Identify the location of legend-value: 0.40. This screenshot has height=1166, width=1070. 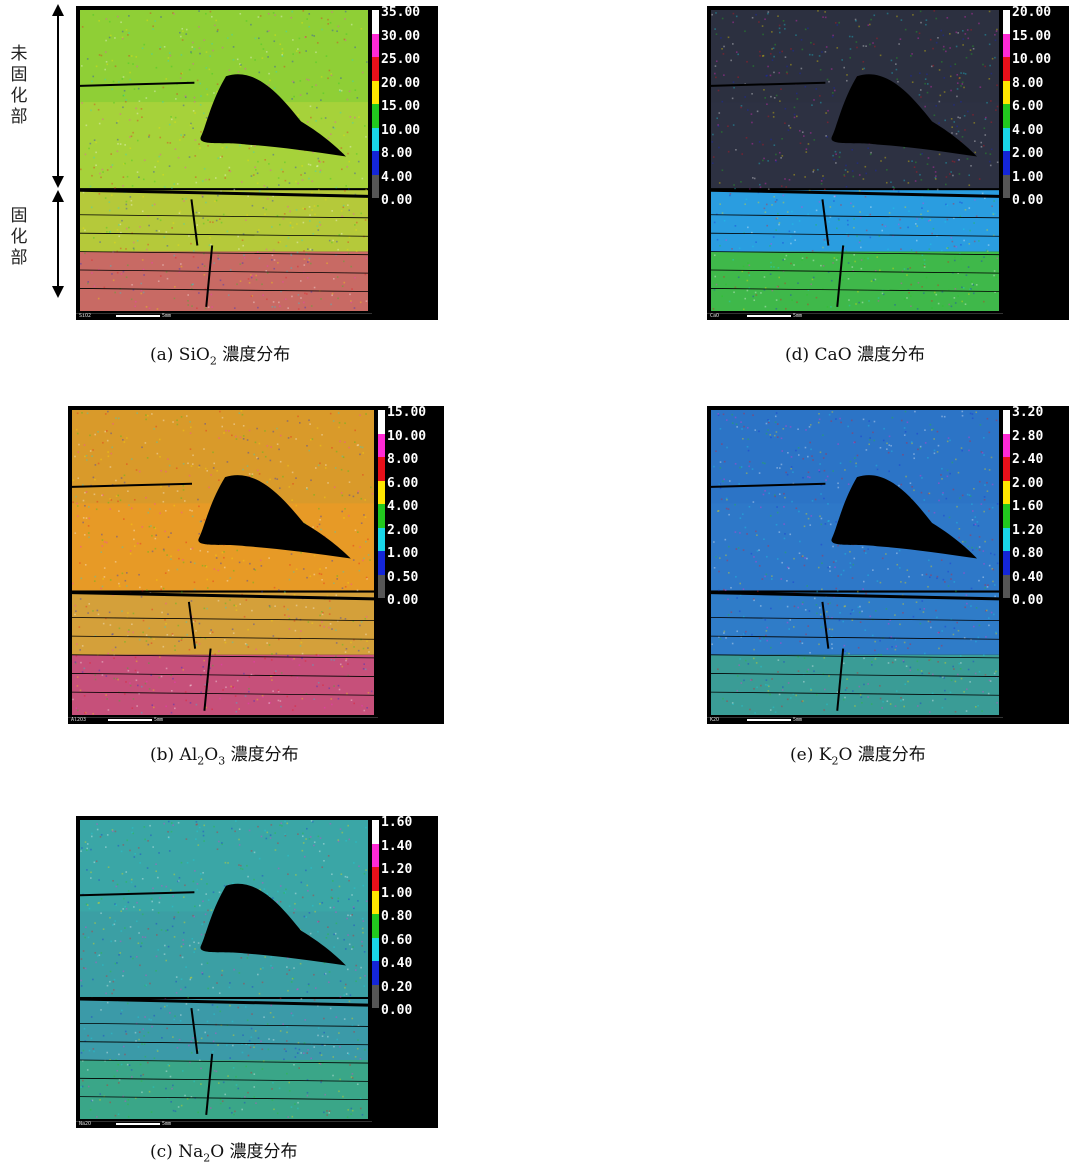
(397, 963).